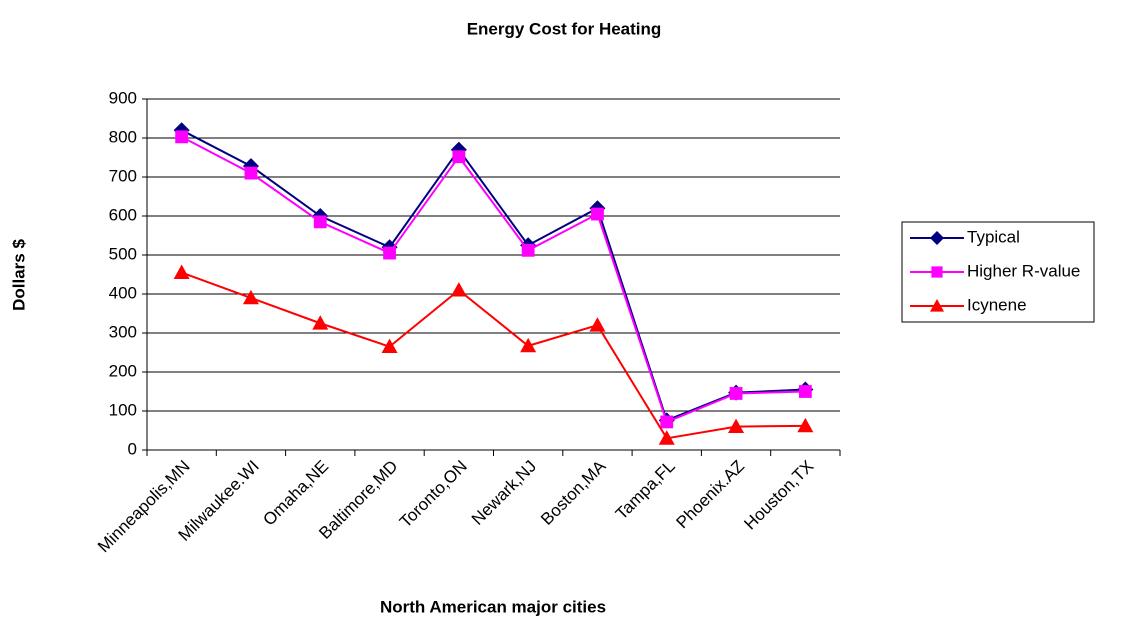  What do you see at coordinates (564, 28) in the screenshot?
I see `chart-title: Energy Cost for Heating` at bounding box center [564, 28].